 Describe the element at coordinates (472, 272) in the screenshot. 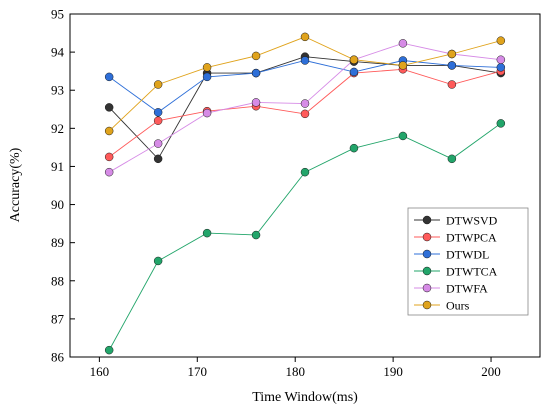

I see `legend-label: DTWTCA` at that location.